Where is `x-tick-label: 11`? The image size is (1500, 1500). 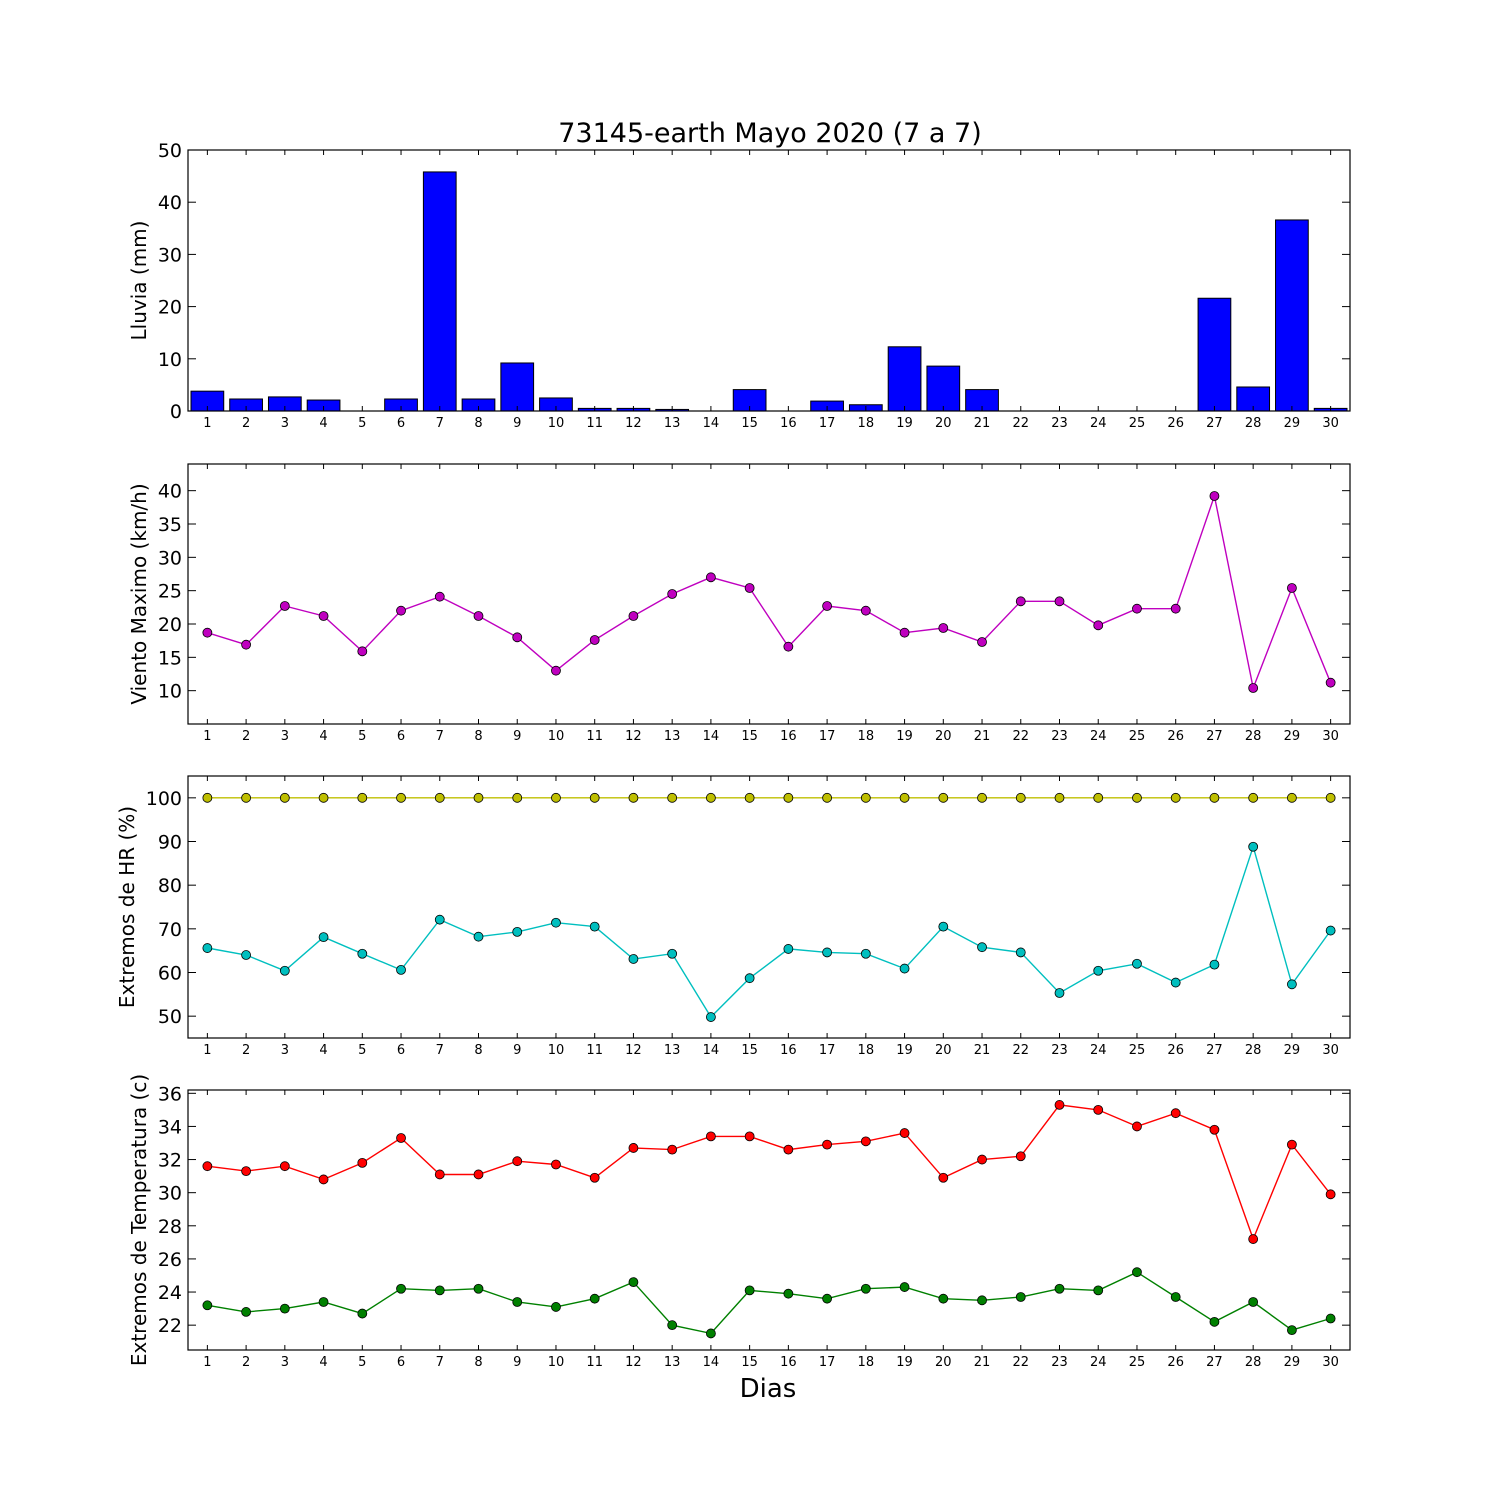 x-tick-label: 11 is located at coordinates (594, 423).